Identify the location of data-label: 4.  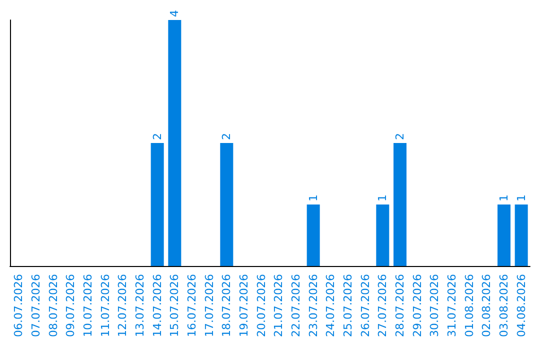
(175, 13).